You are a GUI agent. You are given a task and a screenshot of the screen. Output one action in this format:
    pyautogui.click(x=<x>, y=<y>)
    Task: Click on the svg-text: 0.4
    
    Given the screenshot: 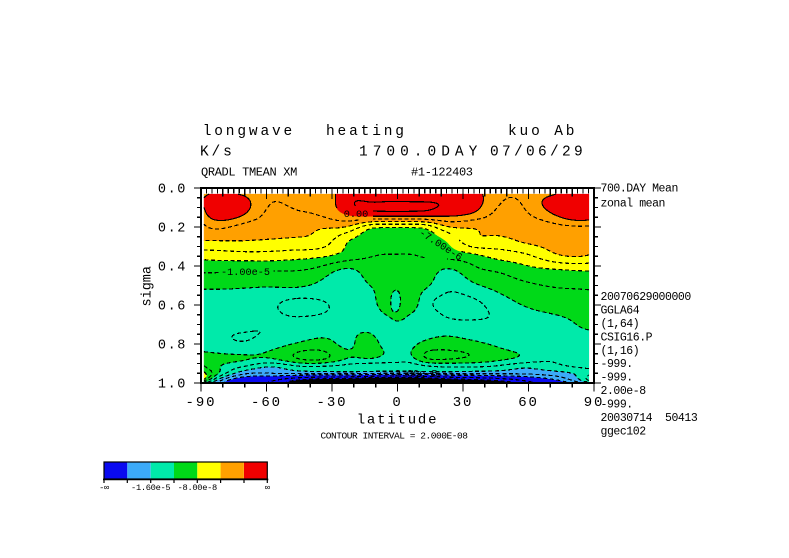 What is the action you would take?
    pyautogui.click(x=172, y=268)
    